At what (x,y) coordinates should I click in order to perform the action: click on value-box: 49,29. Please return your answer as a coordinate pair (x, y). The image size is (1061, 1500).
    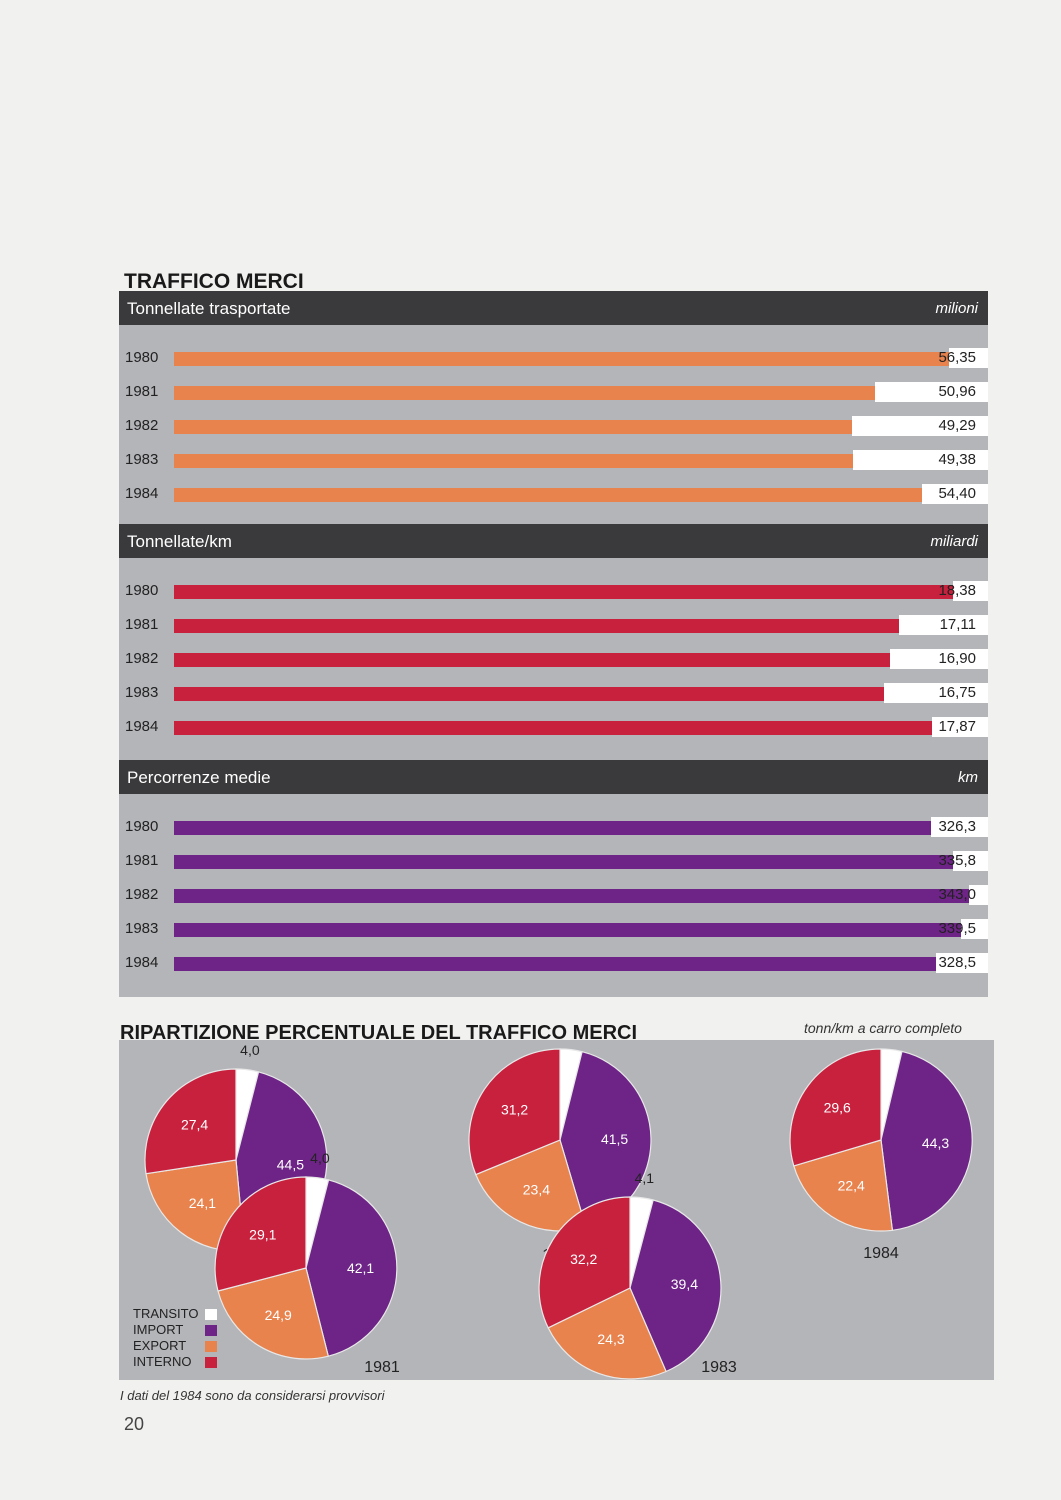
    Looking at the image, I should click on (920, 426).